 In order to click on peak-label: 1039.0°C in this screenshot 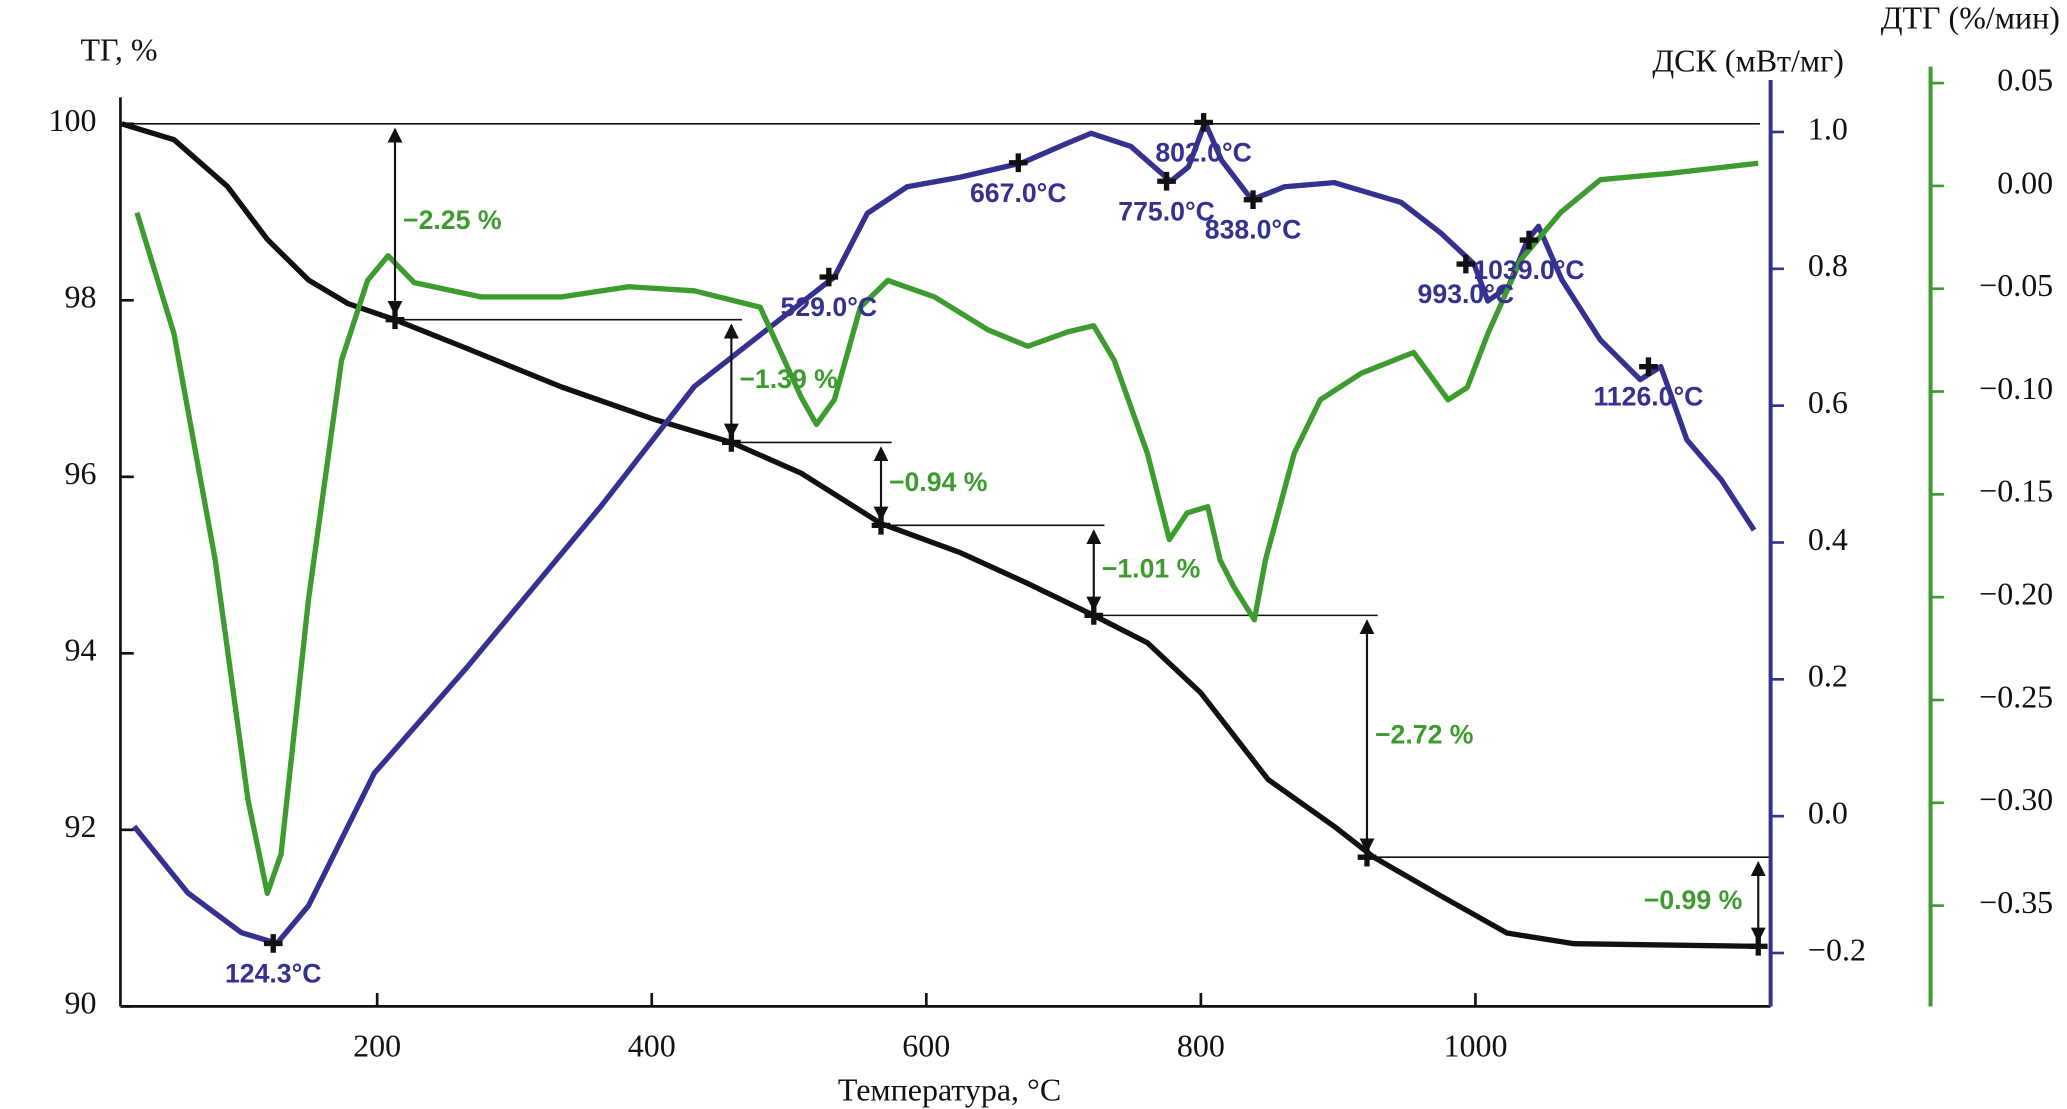, I will do `click(1528, 270)`.